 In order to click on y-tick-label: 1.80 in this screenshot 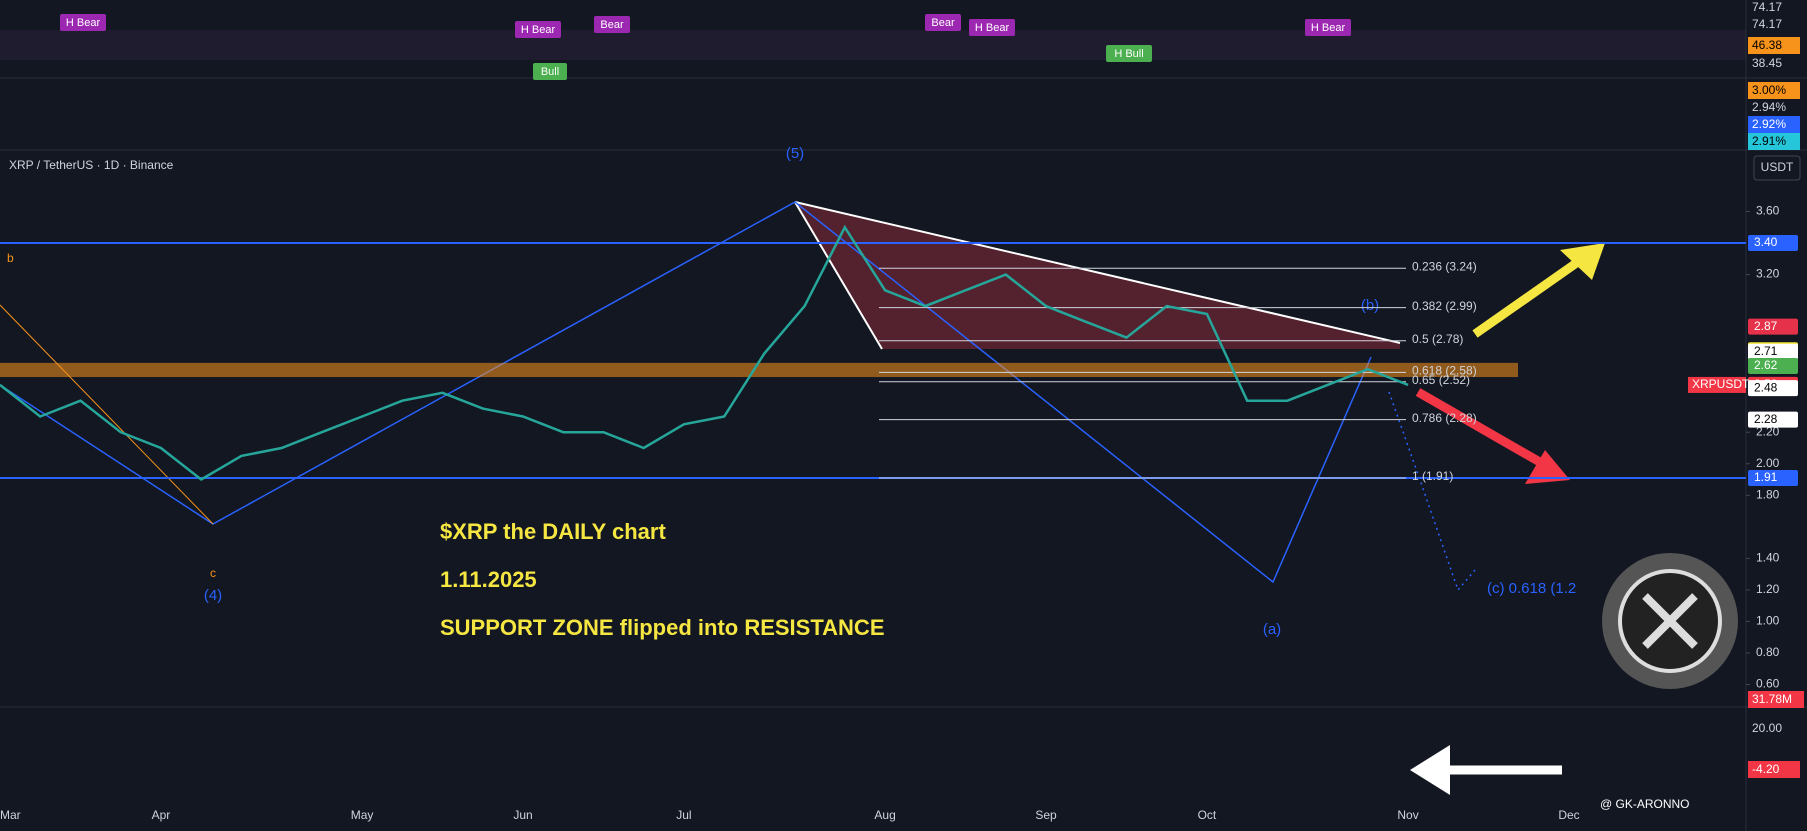, I will do `click(1768, 494)`.